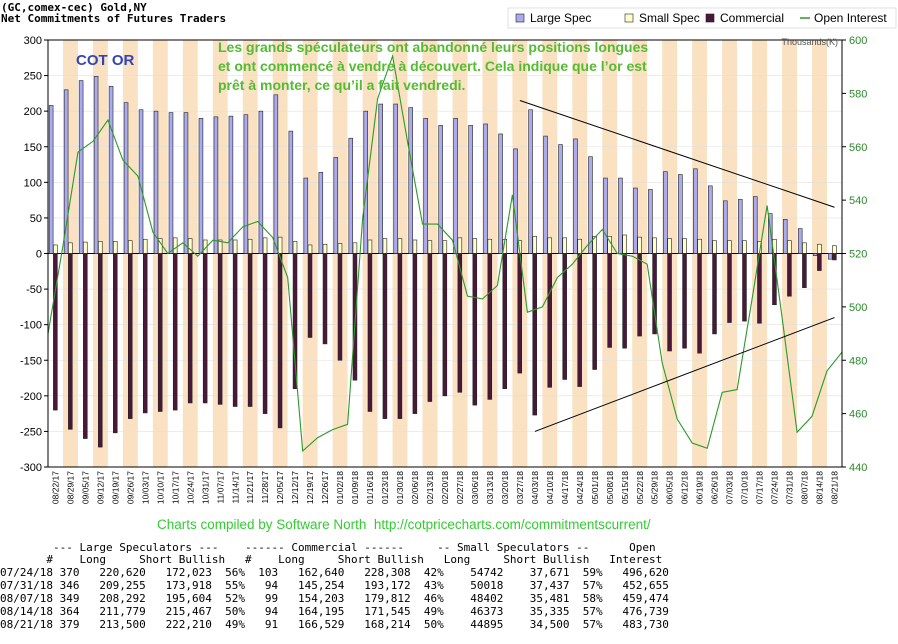 This screenshot has height=644, width=898. What do you see at coordinates (33, 112) in the screenshot?
I see `left-tick-label: 200` at bounding box center [33, 112].